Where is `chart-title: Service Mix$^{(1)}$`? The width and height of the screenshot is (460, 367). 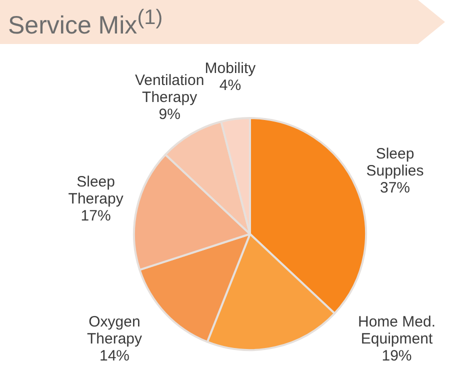 chart-title: Service Mix$^{(1)}$ is located at coordinates (85, 23).